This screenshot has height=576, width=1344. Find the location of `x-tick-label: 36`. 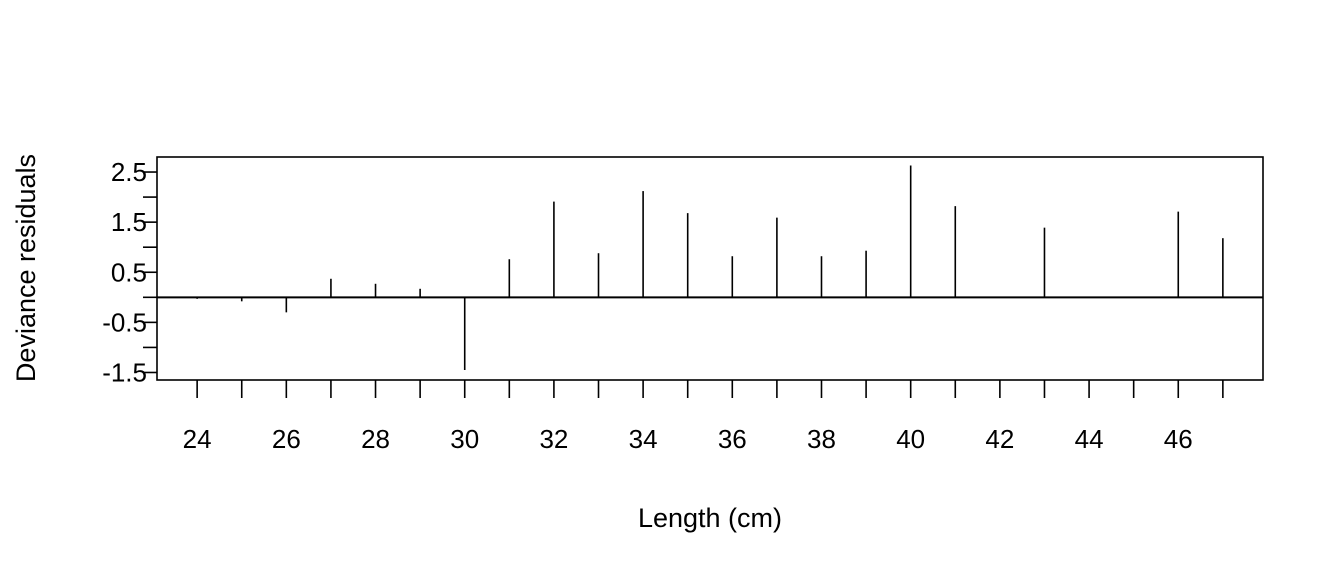

x-tick-label: 36 is located at coordinates (732, 439).